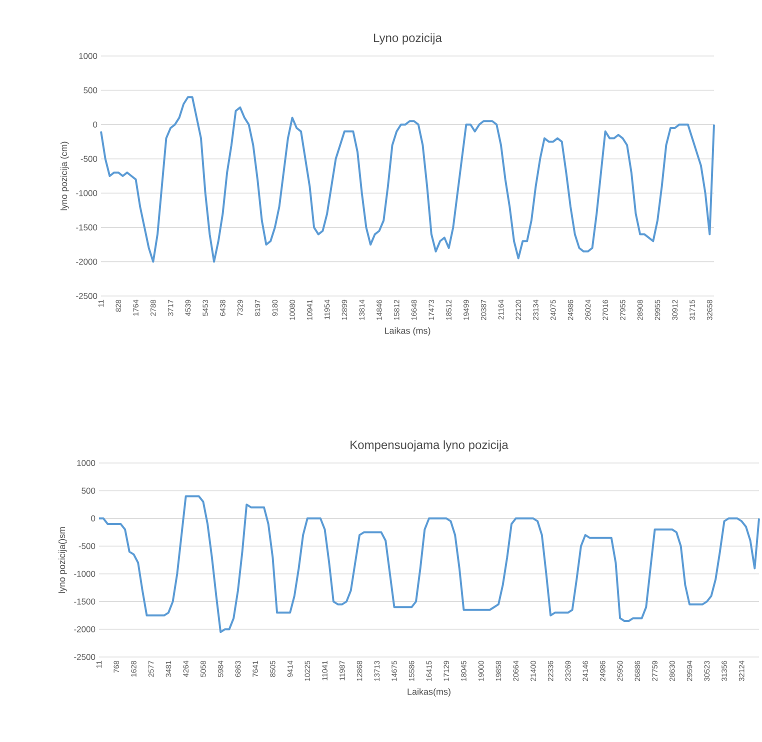 This screenshot has width=762, height=742. What do you see at coordinates (62, 560) in the screenshot?
I see `y-axis-title: lyno pozicija()sm` at bounding box center [62, 560].